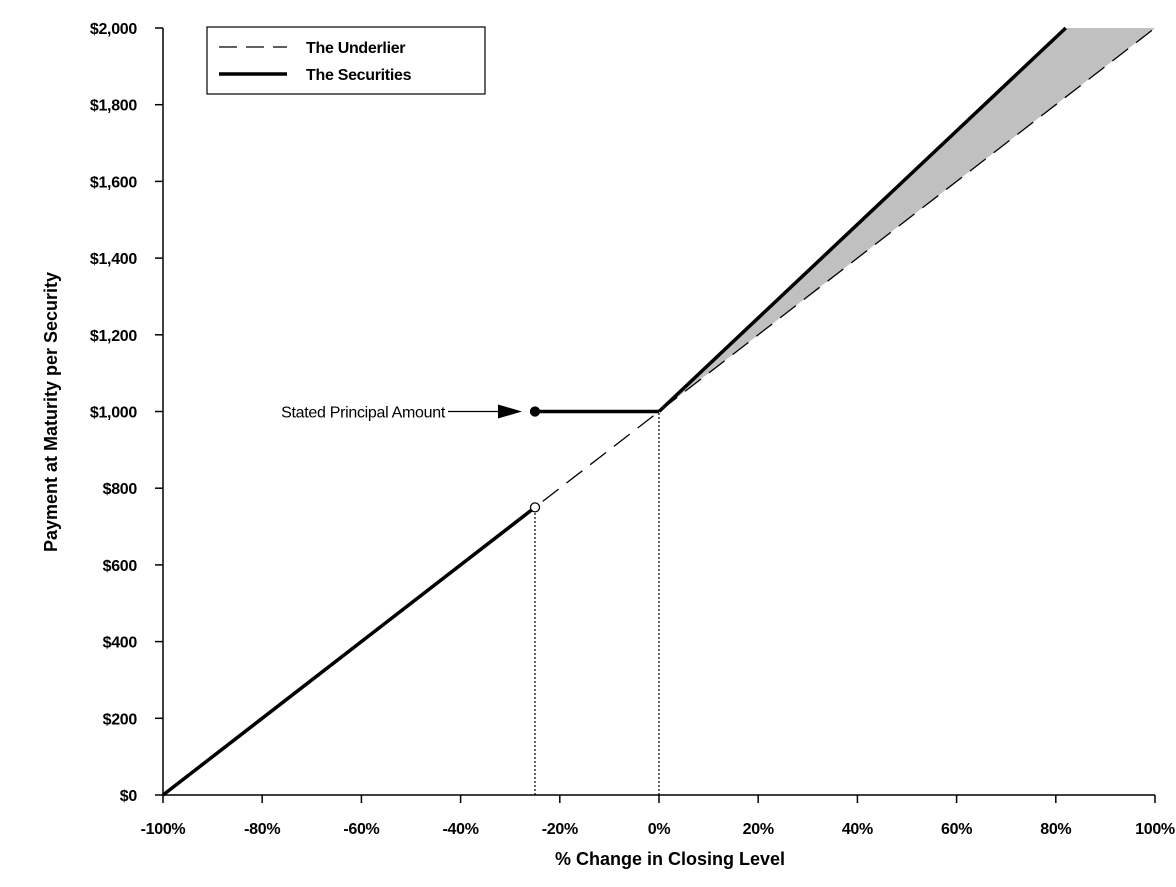 The width and height of the screenshot is (1176, 887). Describe the element at coordinates (956, 829) in the screenshot. I see `x-tick-label: 60%` at that location.